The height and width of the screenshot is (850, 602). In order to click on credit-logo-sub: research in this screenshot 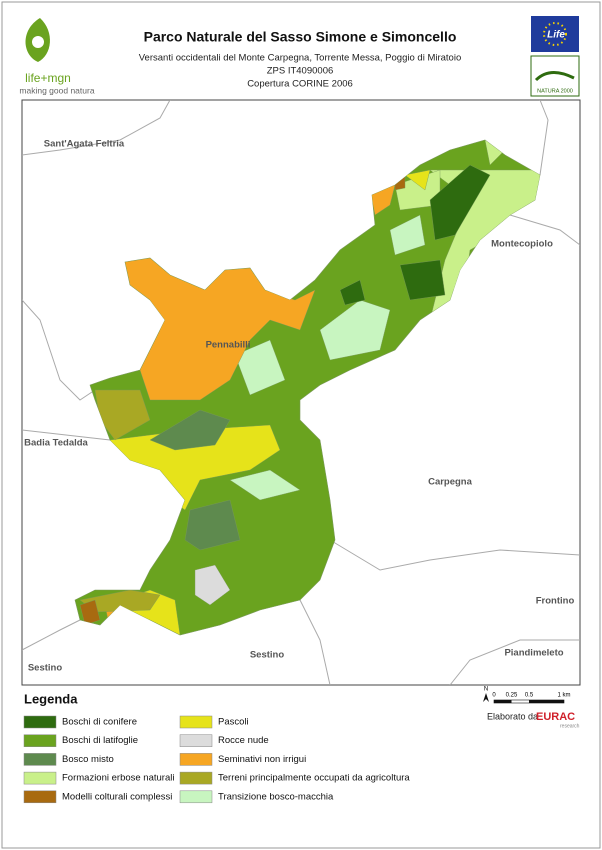, I will do `click(570, 726)`.